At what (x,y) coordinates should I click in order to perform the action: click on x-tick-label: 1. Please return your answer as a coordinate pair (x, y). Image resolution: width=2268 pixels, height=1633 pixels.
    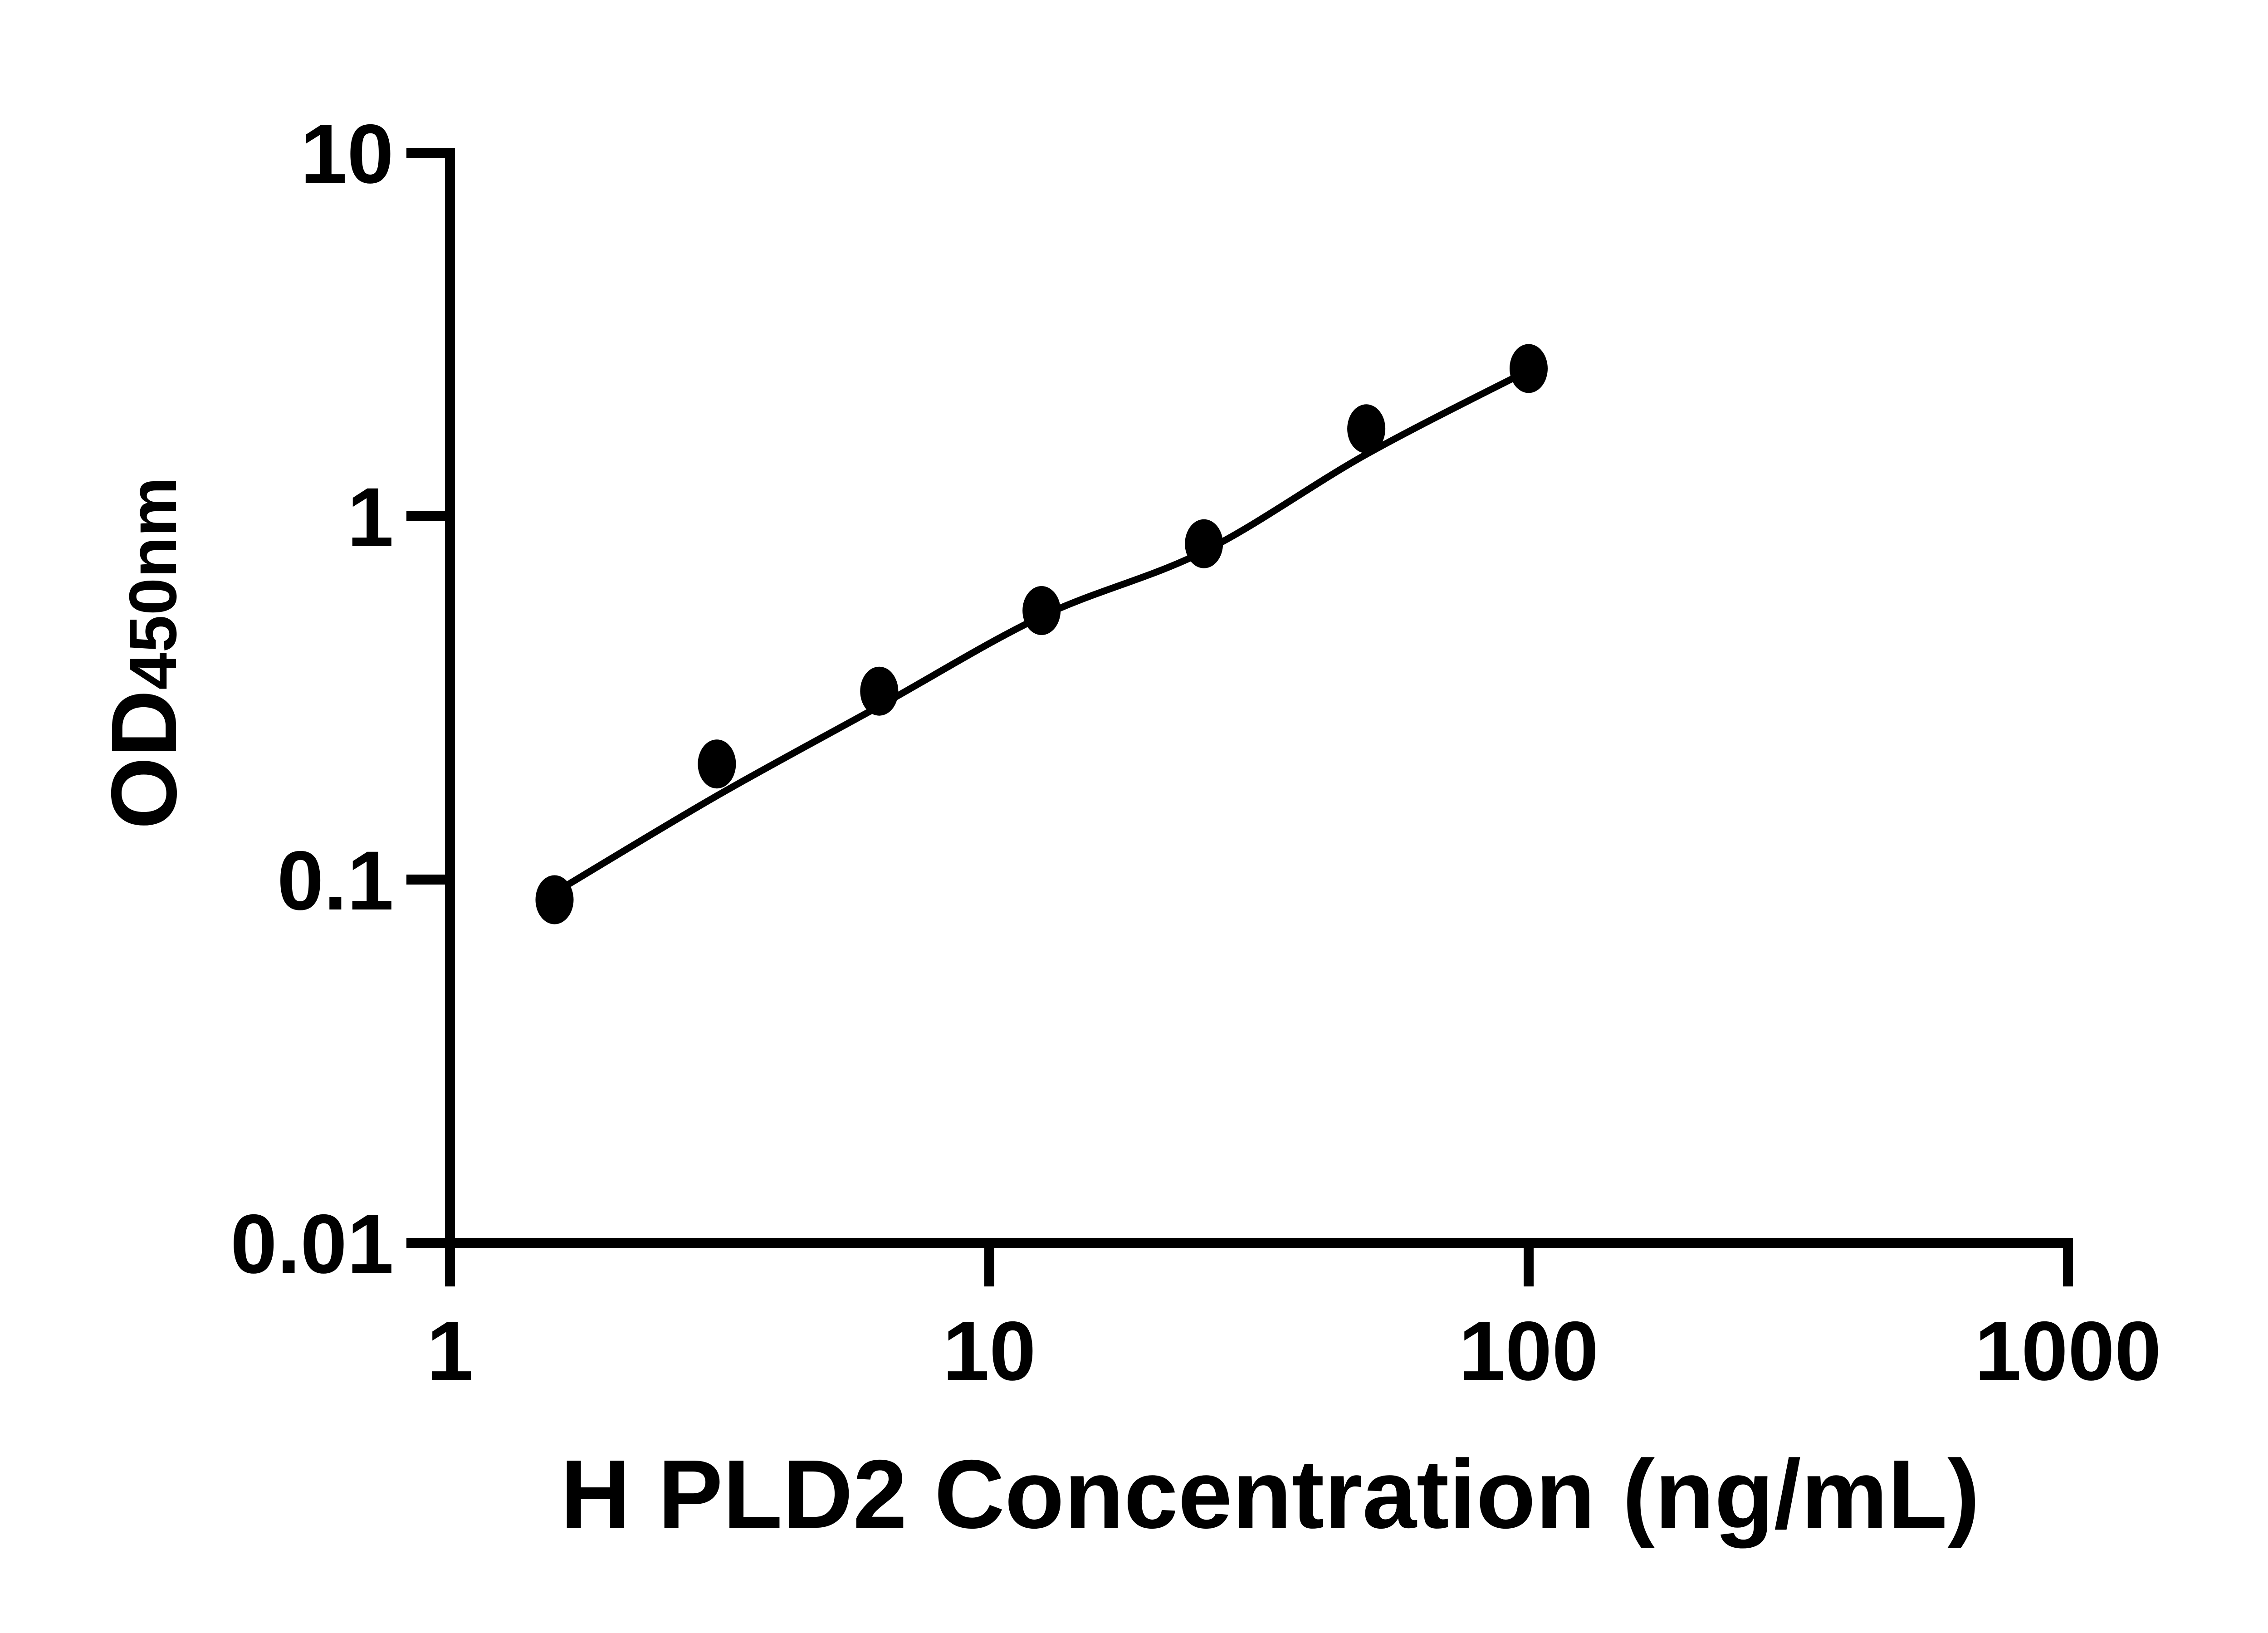
    Looking at the image, I should click on (450, 1351).